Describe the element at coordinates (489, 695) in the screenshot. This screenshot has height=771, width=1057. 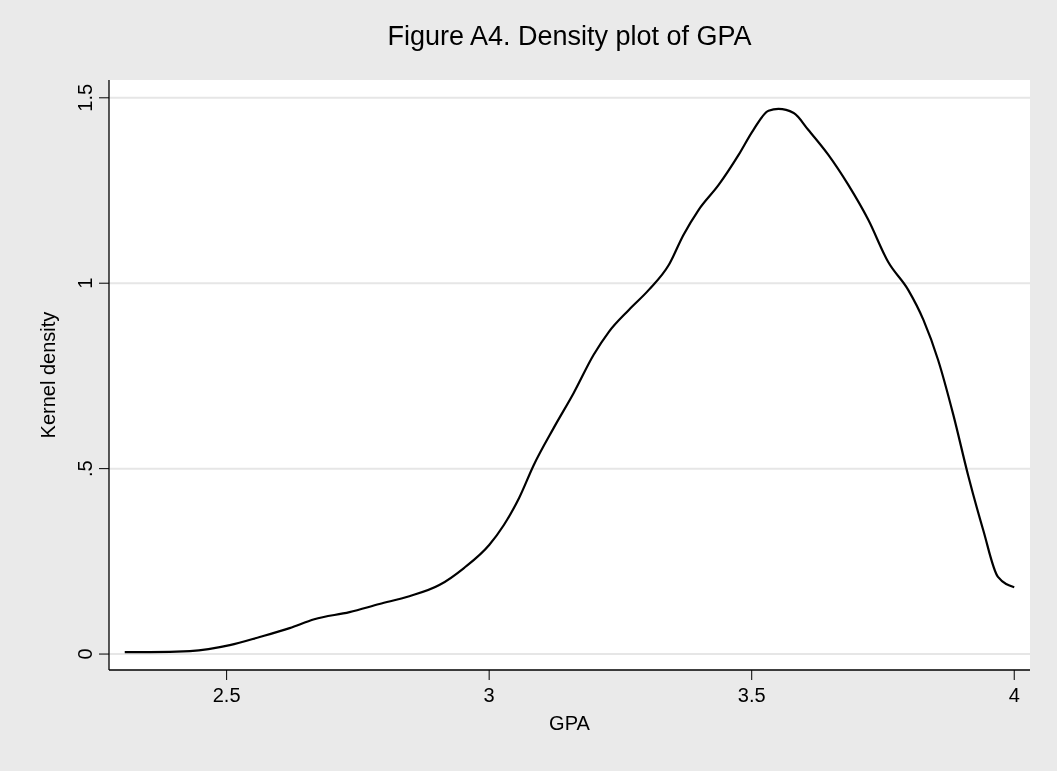
I see `x-tick-label: 3` at that location.